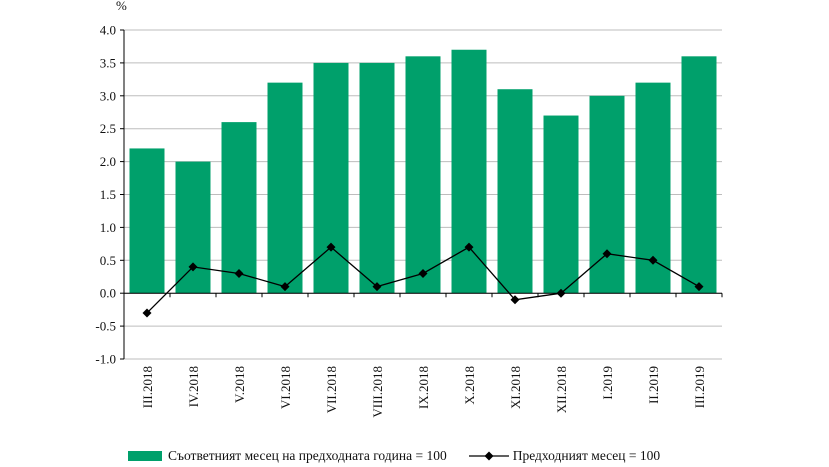 The width and height of the screenshot is (829, 467). What do you see at coordinates (699, 387) in the screenshot?
I see `x-tick-label: III.2019` at bounding box center [699, 387].